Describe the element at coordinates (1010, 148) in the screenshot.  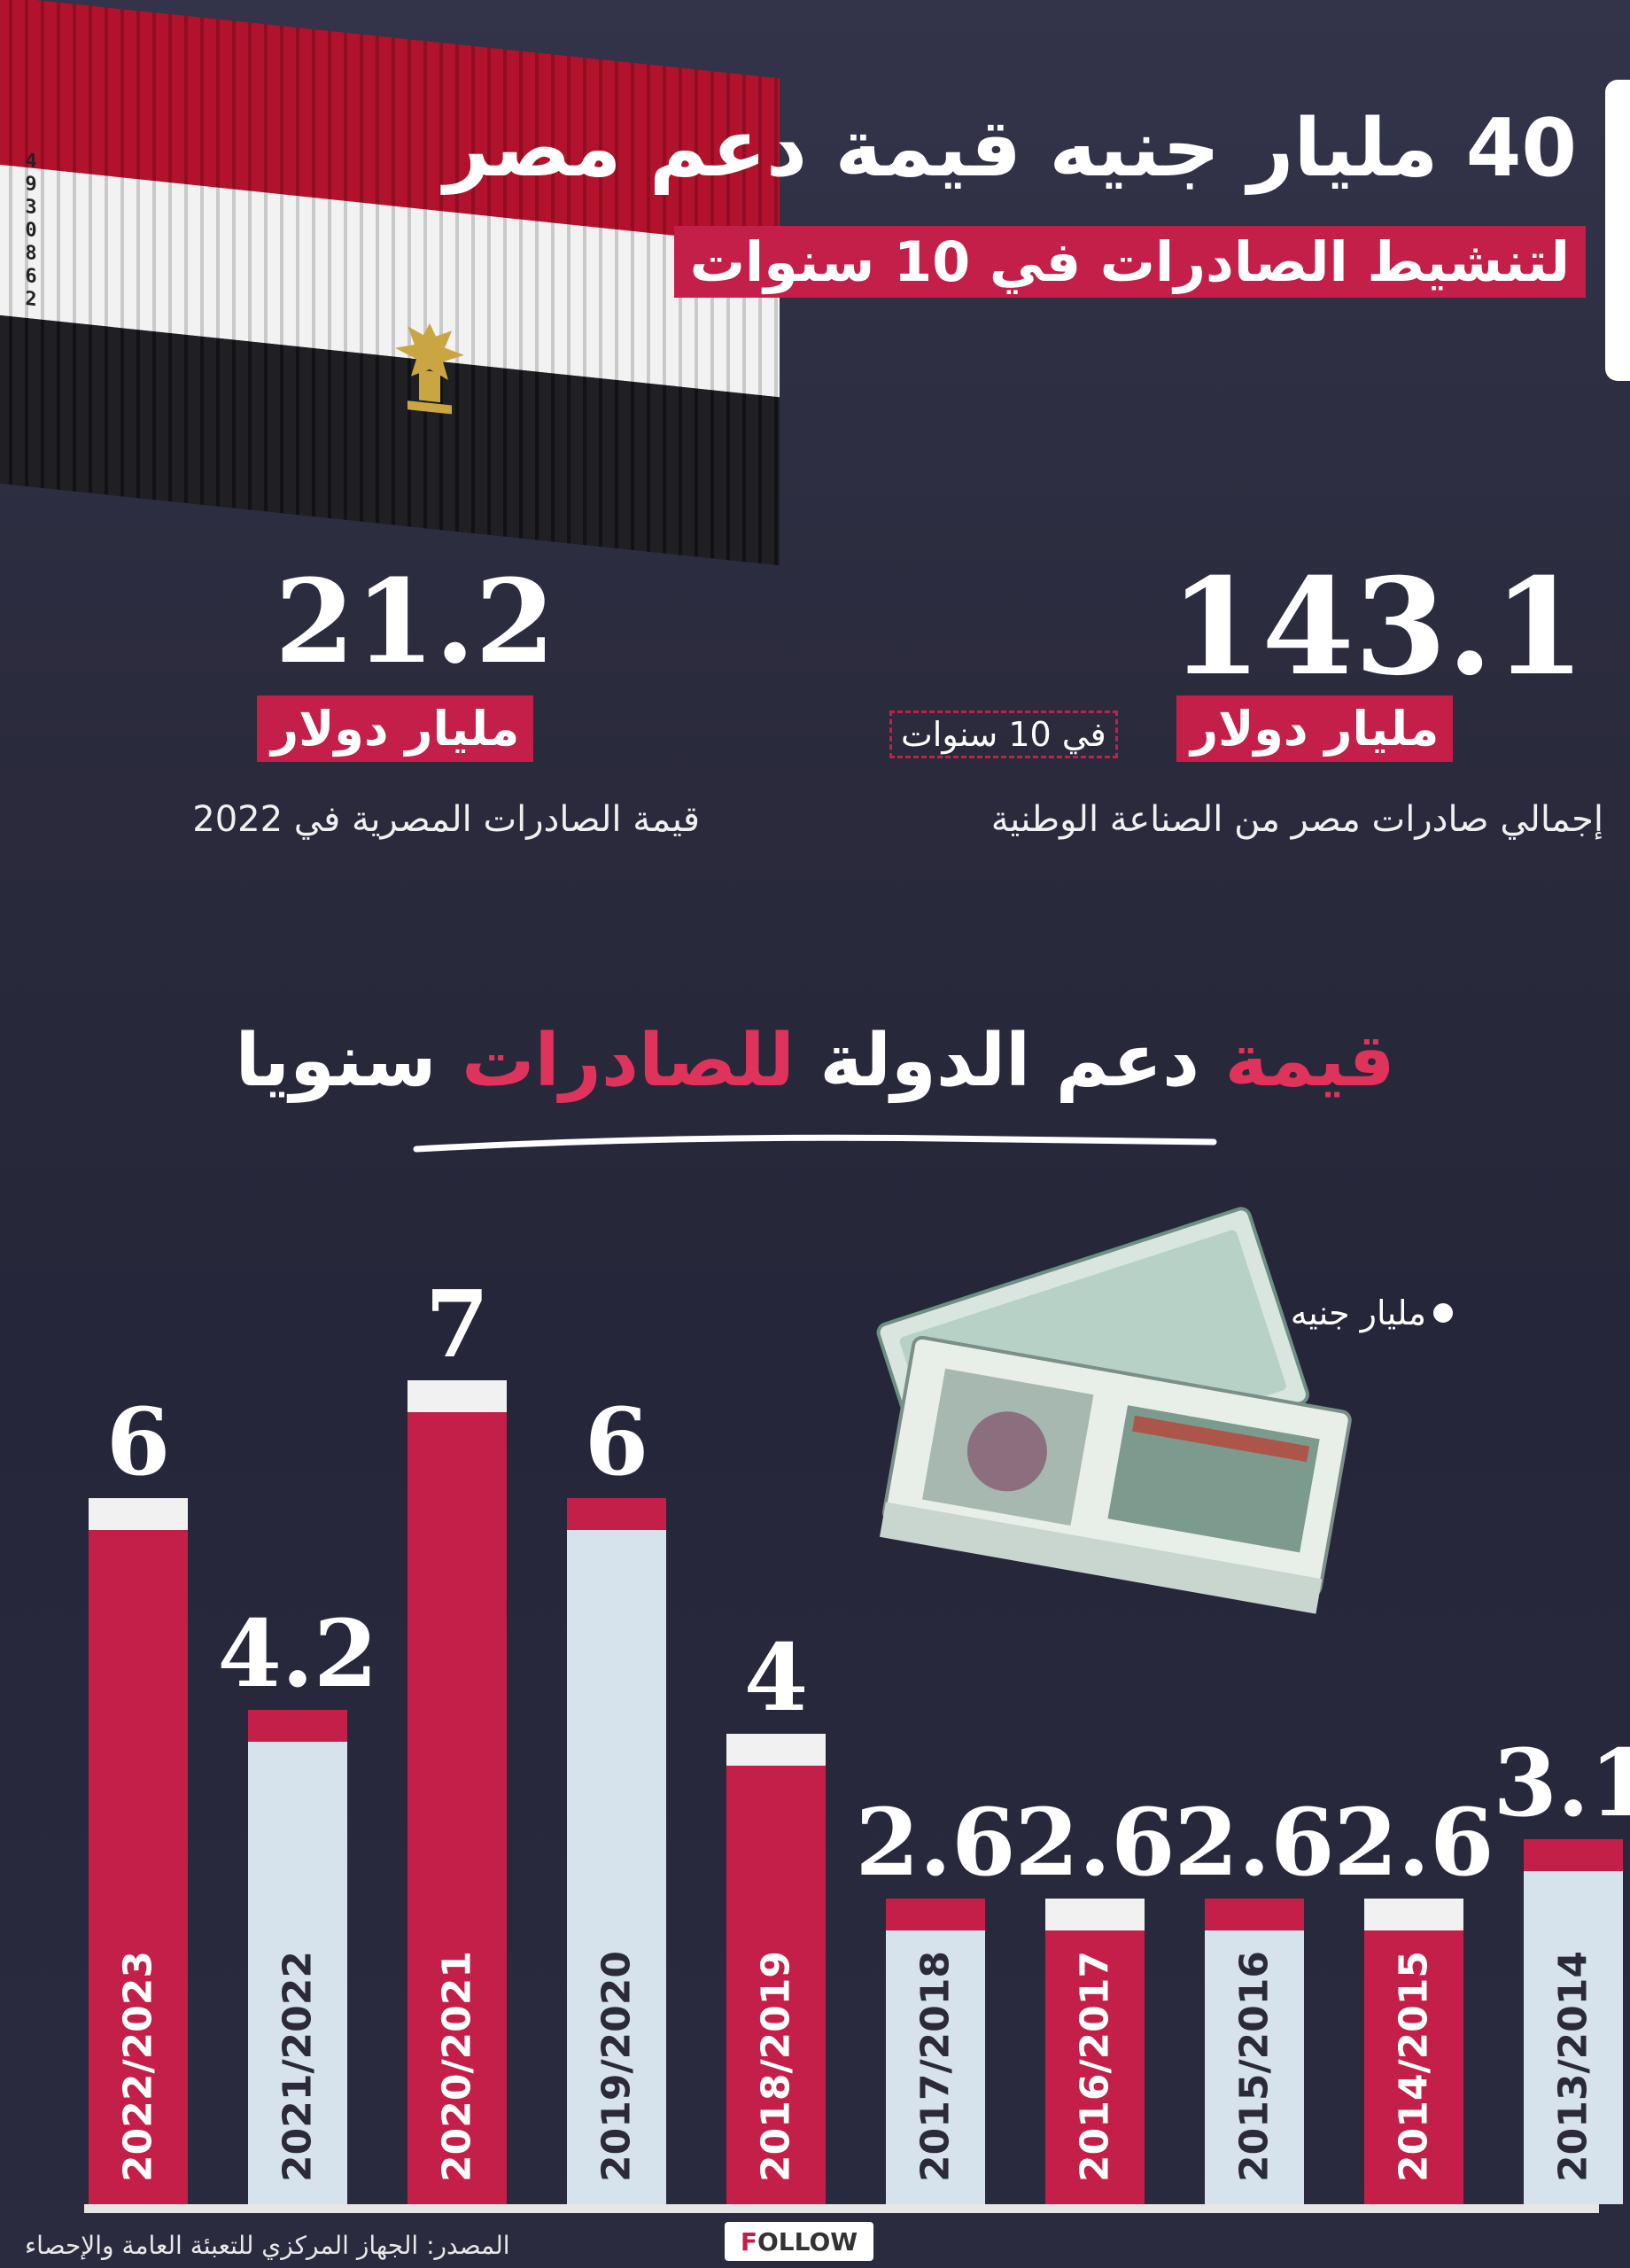
I see `page-title: 40 مليار جنيه قيمة دعم مصر` at that location.